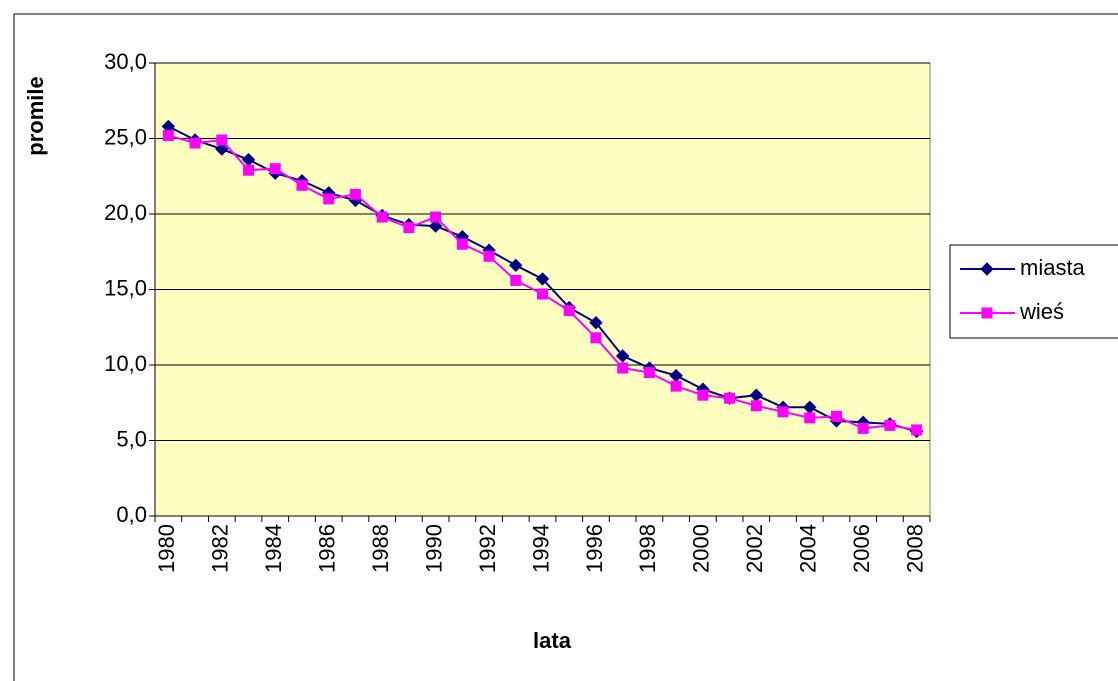 The width and height of the screenshot is (1118, 681). What do you see at coordinates (273, 548) in the screenshot?
I see `x-tick-label: 1984` at bounding box center [273, 548].